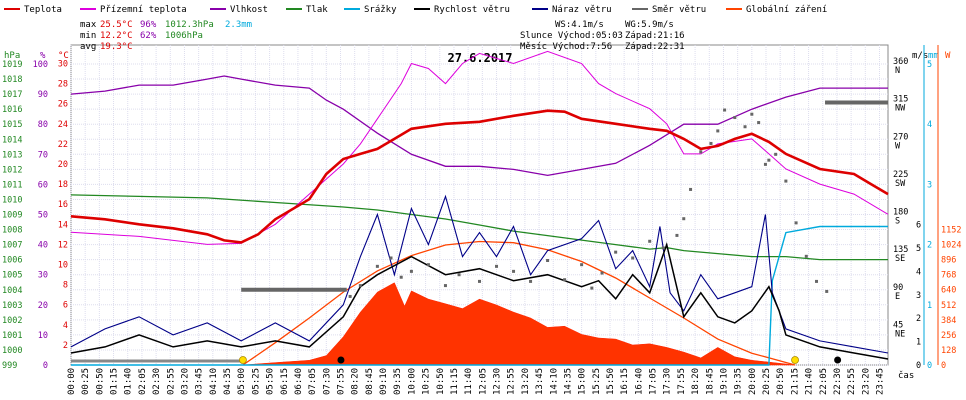 Image resolution: width=966 pixels, height=400 pixels. I want to click on legend-item: Přízemní teplota, so click(143, 10).